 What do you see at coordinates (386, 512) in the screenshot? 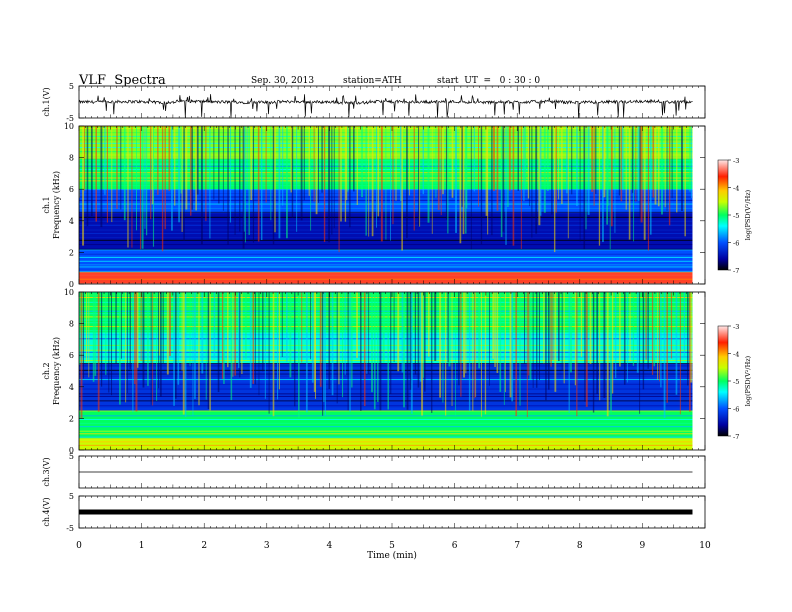
I see `ch4-waveform` at bounding box center [386, 512].